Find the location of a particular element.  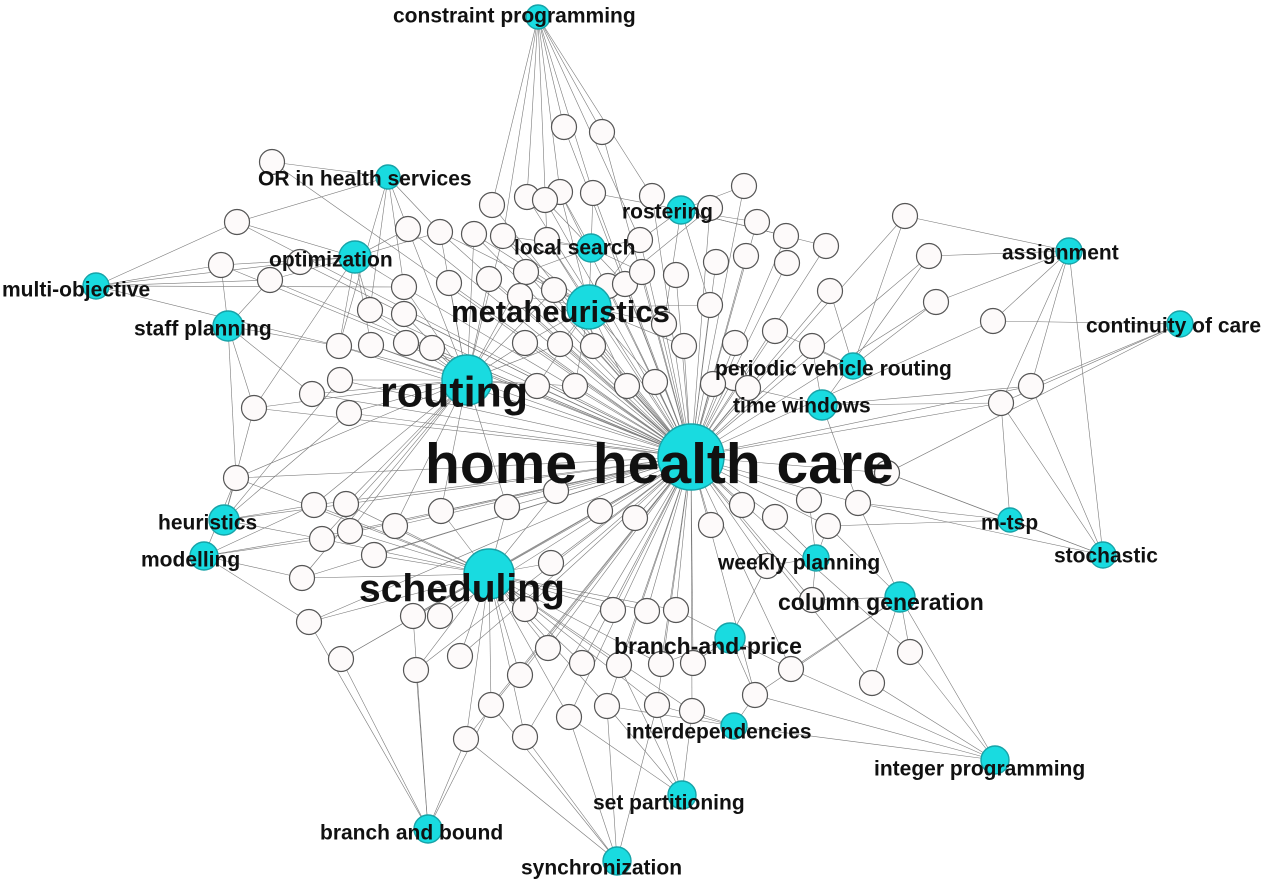

modelling-label: modelling is located at coordinates (190, 560).